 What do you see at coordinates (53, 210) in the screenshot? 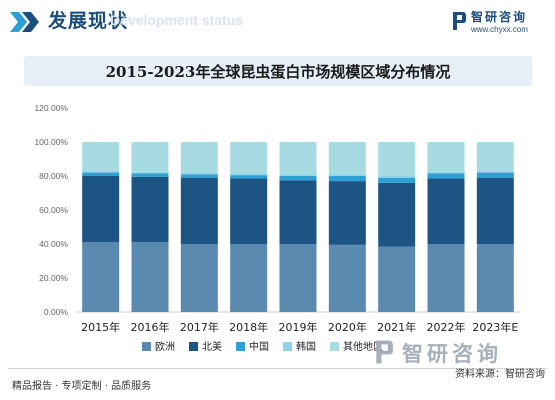
I see `y-tick-label: 60.00%` at bounding box center [53, 210].